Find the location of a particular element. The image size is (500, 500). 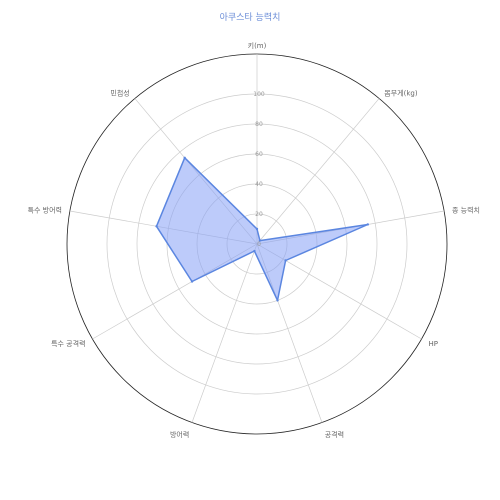

series-layer is located at coordinates (262, 229).